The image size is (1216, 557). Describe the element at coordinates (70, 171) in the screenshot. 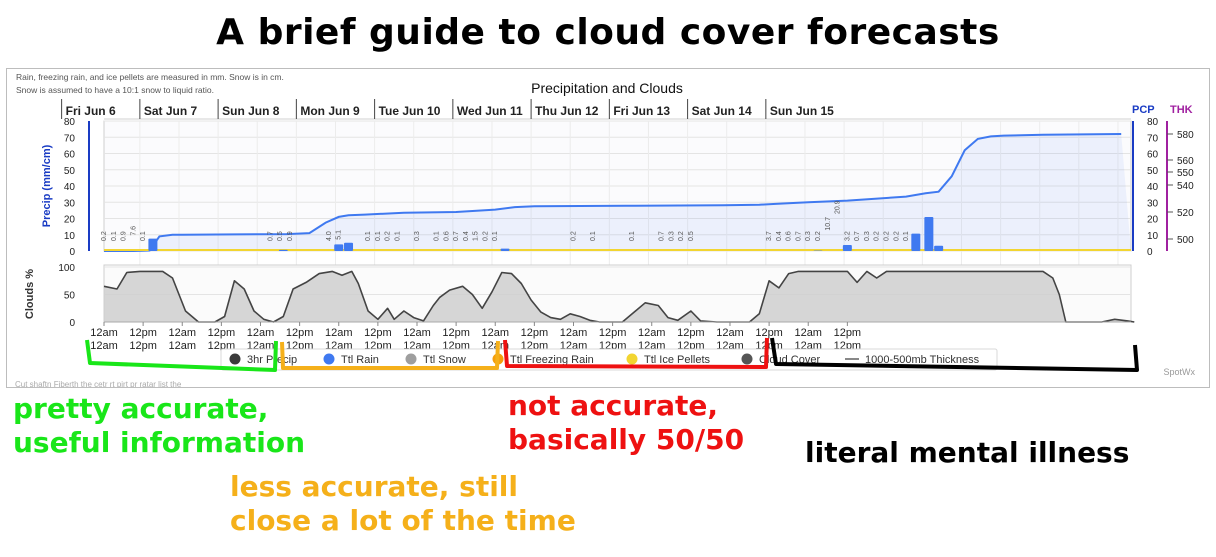

I see `precip-tick-label: 50` at that location.